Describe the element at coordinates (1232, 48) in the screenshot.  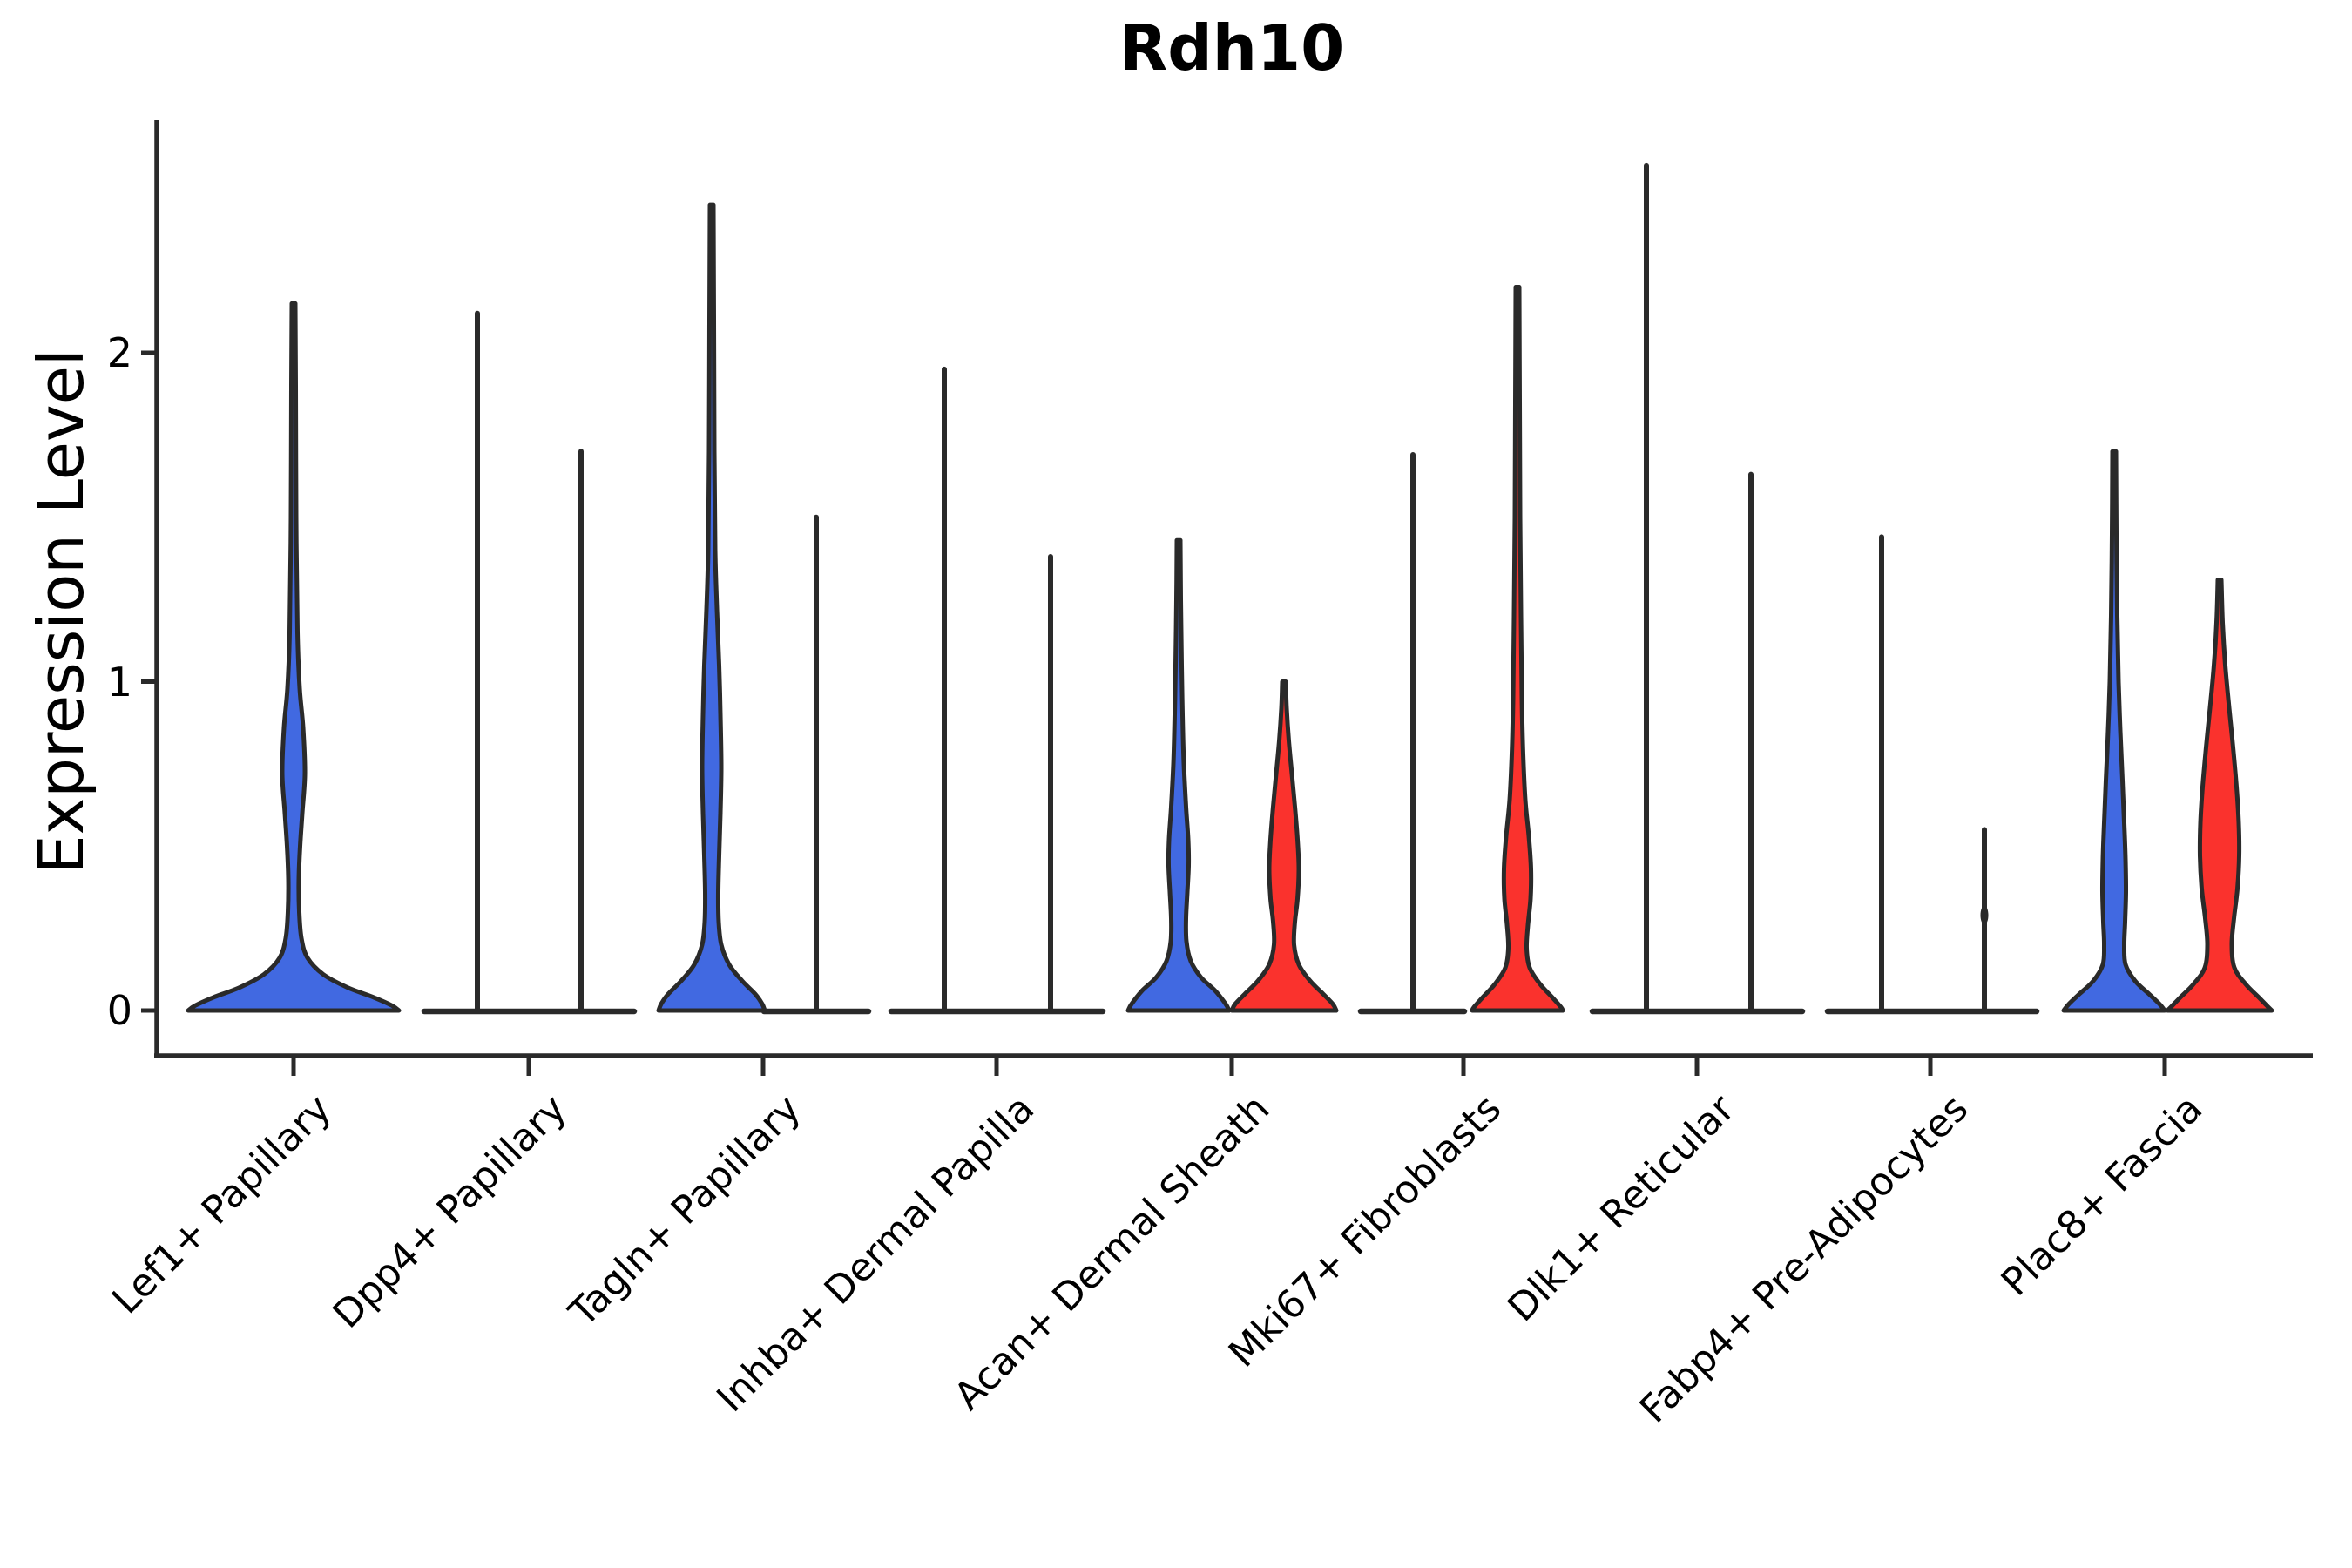
I see `chart-title: Rdh10` at that location.